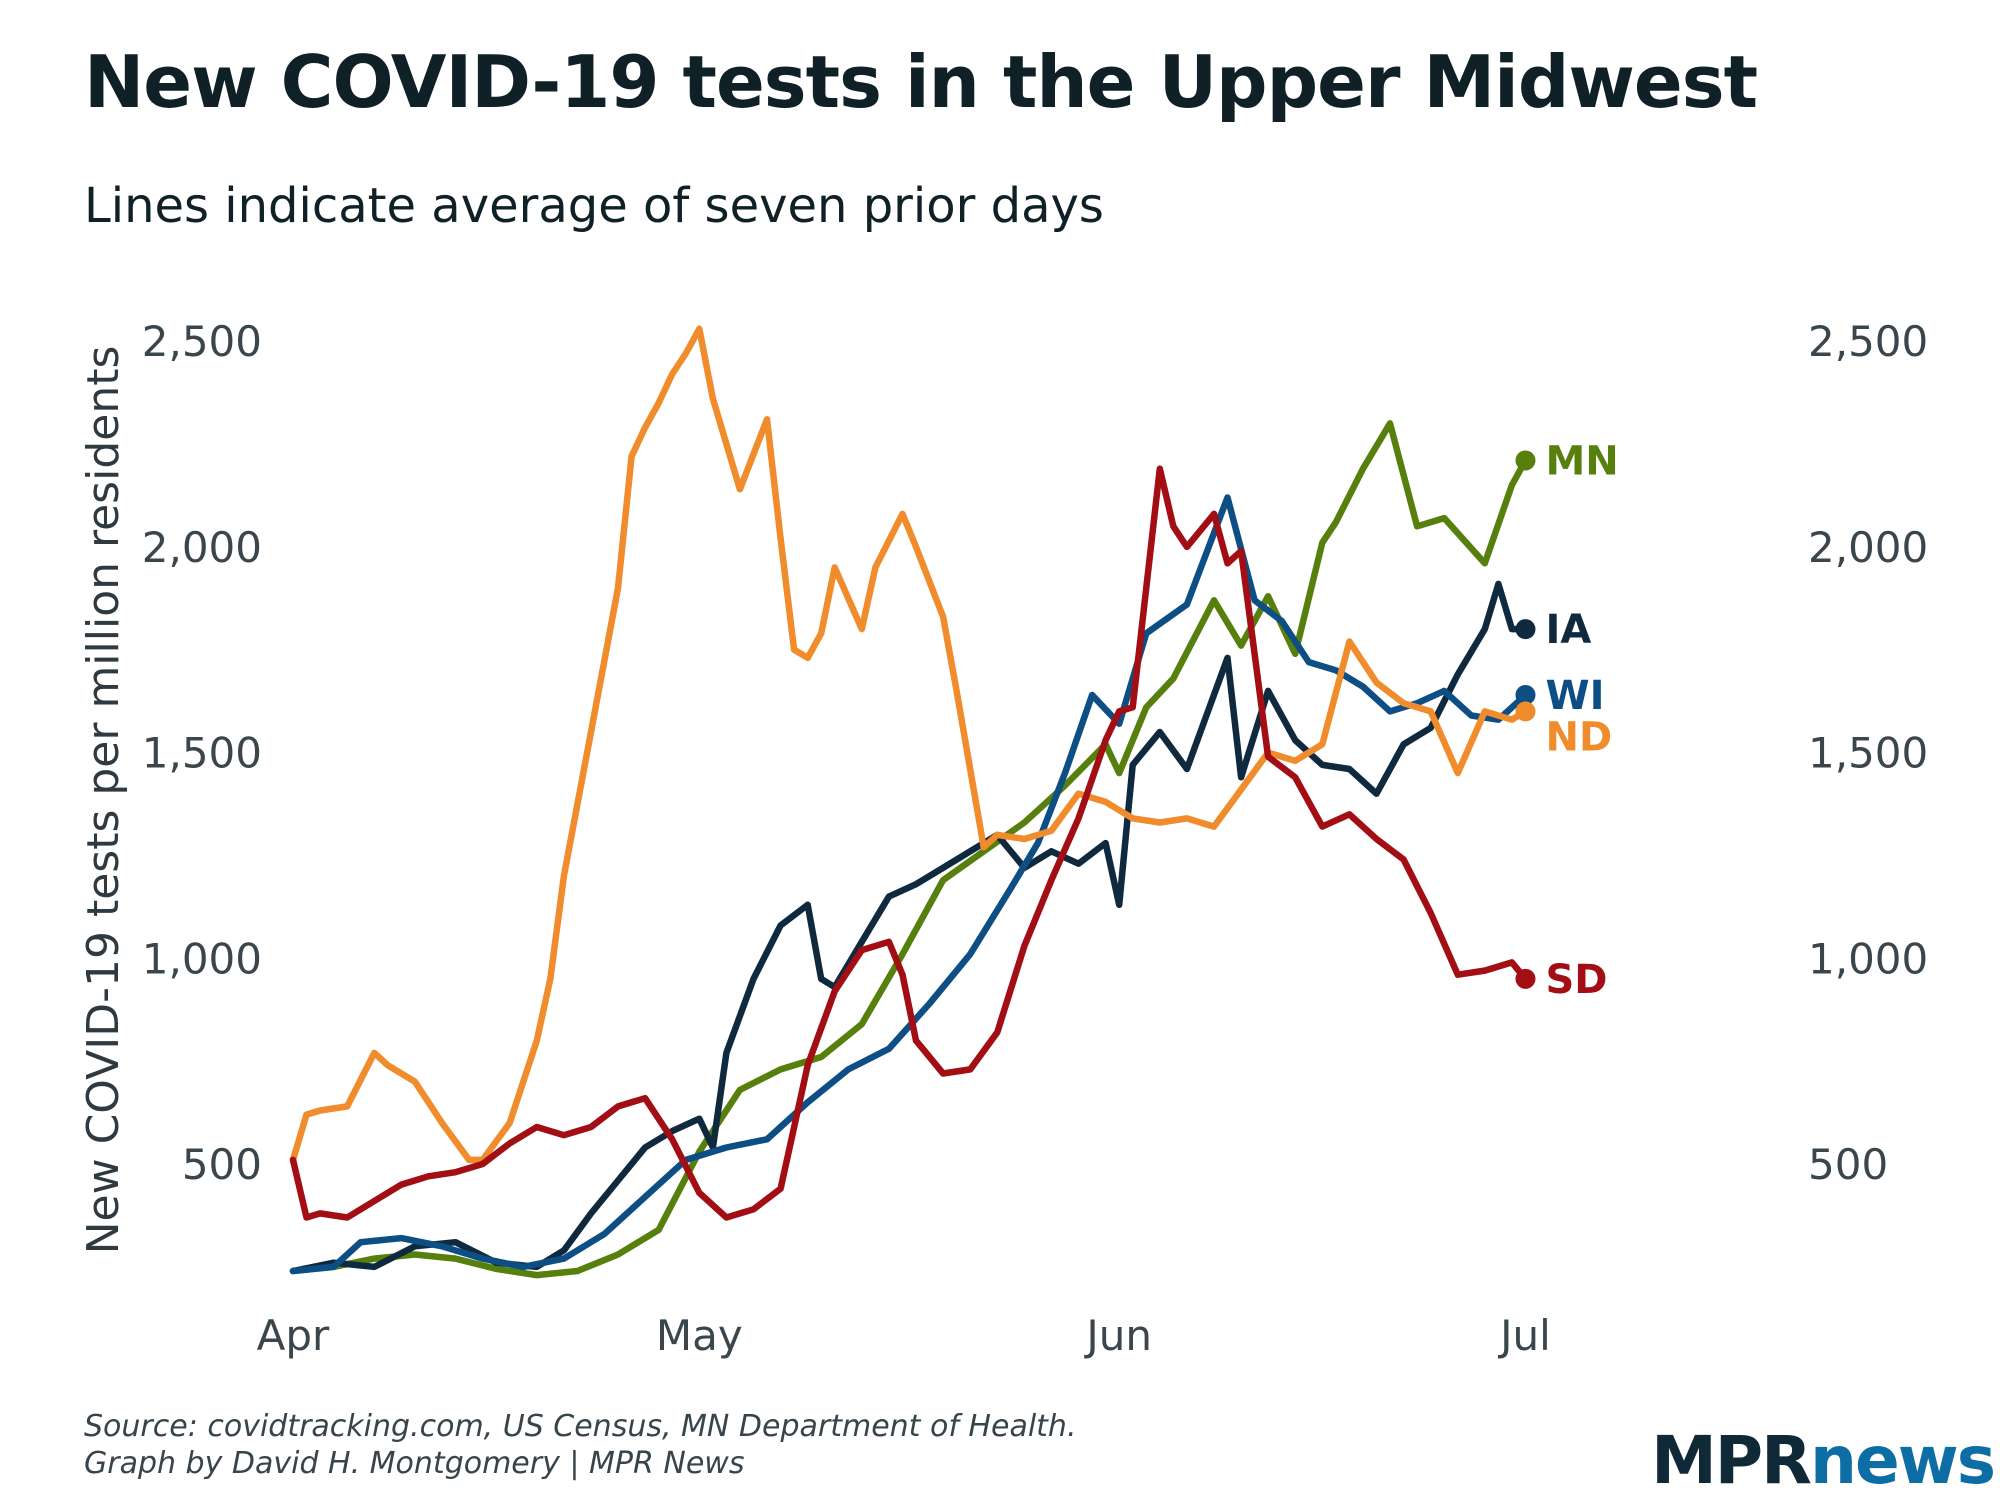 The width and height of the screenshot is (2000, 1500). What do you see at coordinates (699, 1335) in the screenshot?
I see `x-tick-may: May` at bounding box center [699, 1335].